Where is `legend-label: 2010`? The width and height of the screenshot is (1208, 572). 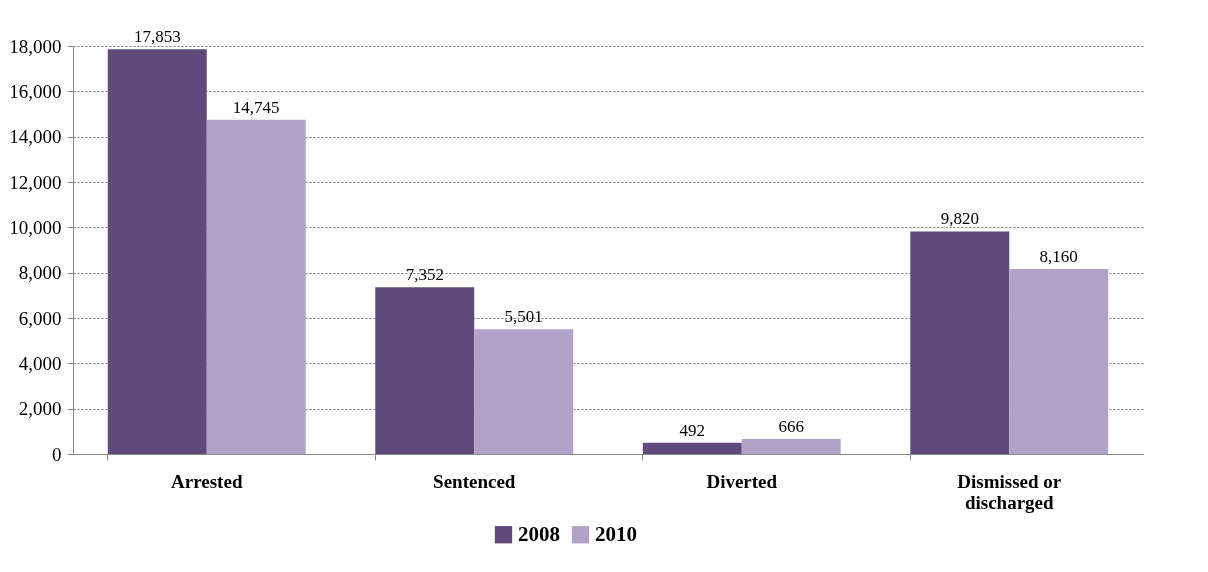 legend-label: 2010 is located at coordinates (616, 533).